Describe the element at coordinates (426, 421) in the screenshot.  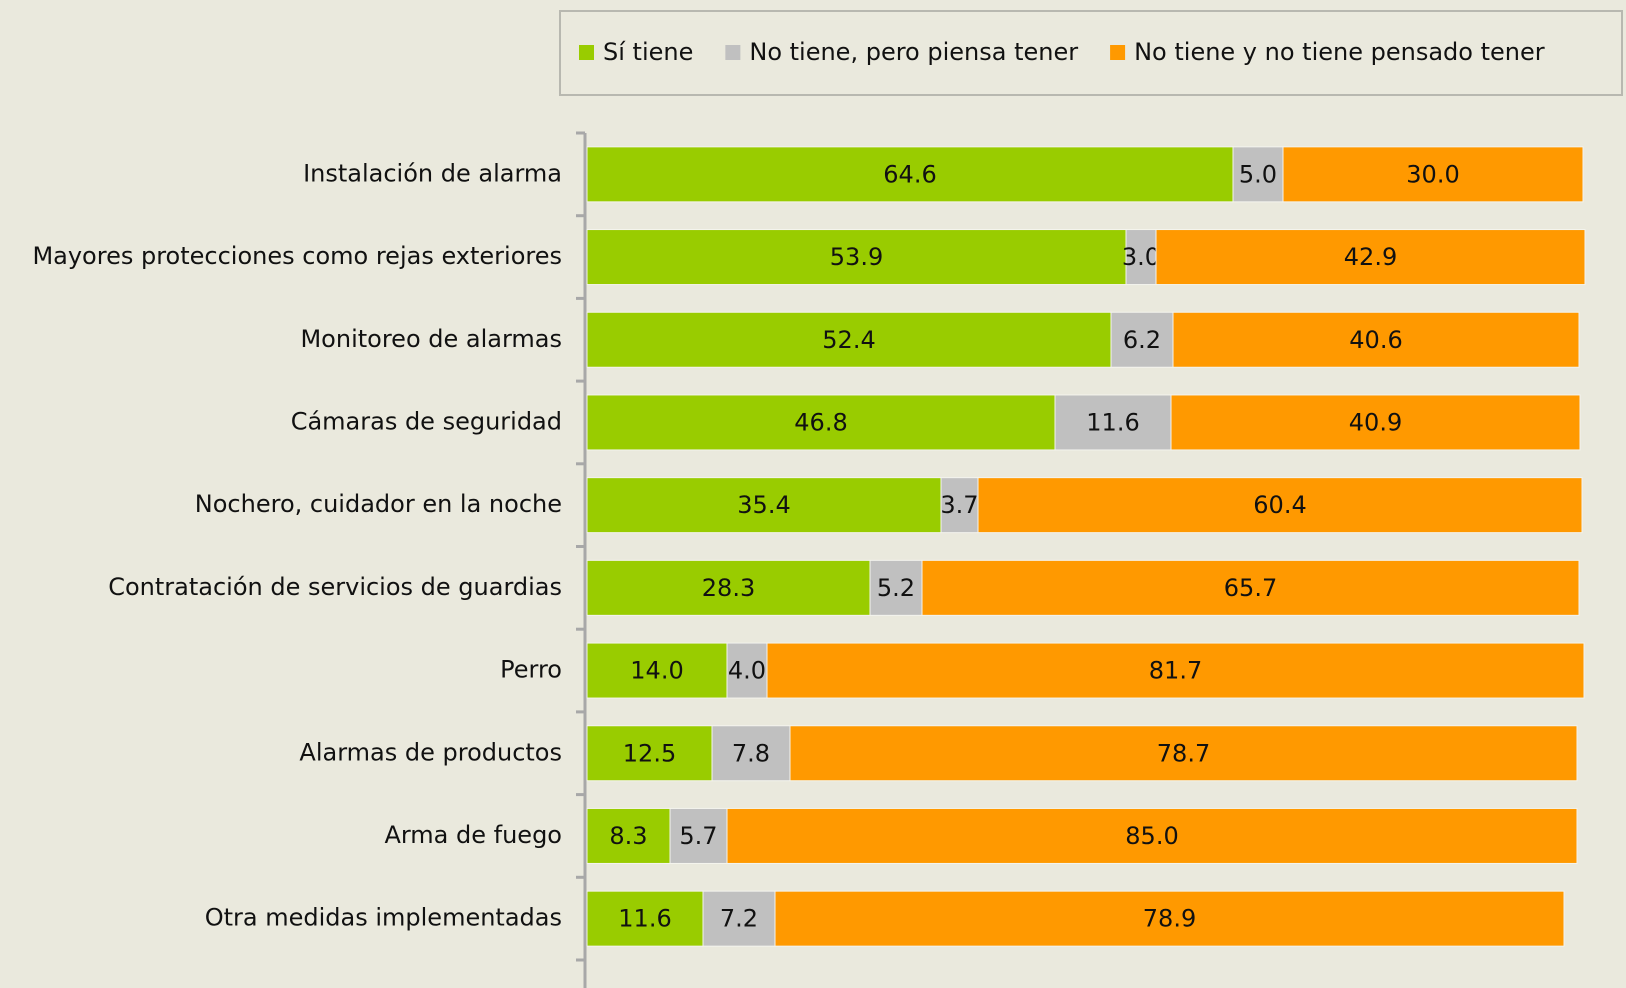
I see `category-label: Cámaras de seguridad` at that location.